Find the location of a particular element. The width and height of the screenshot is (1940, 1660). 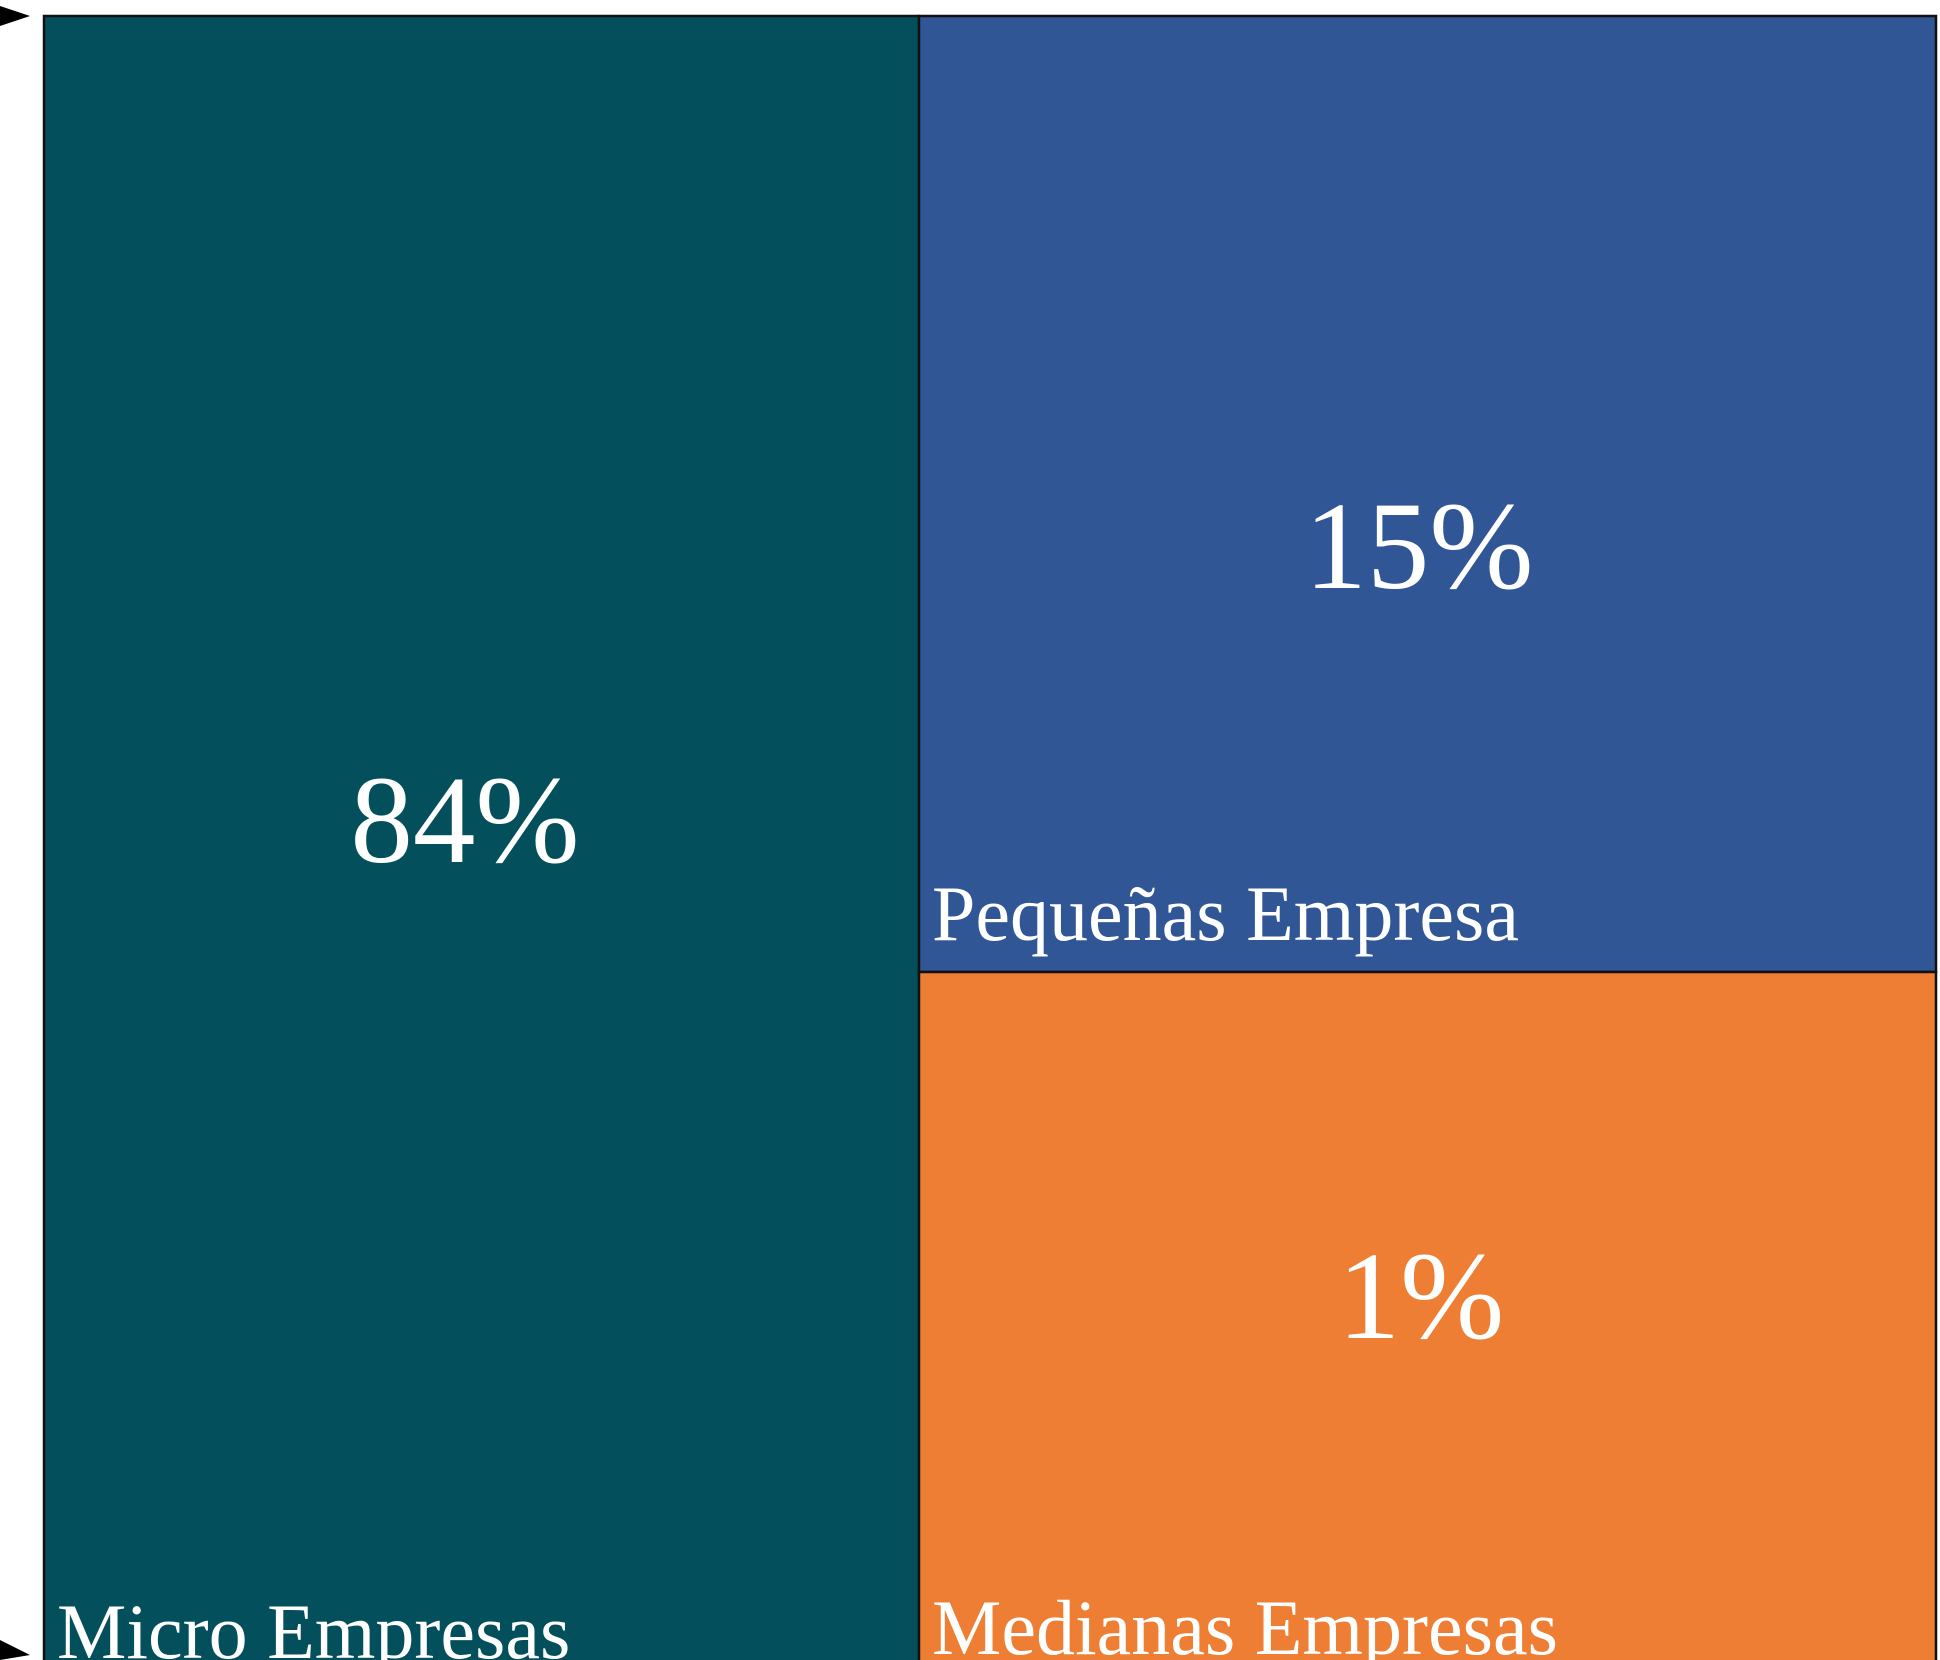

value-label: 84% is located at coordinates (464, 821).